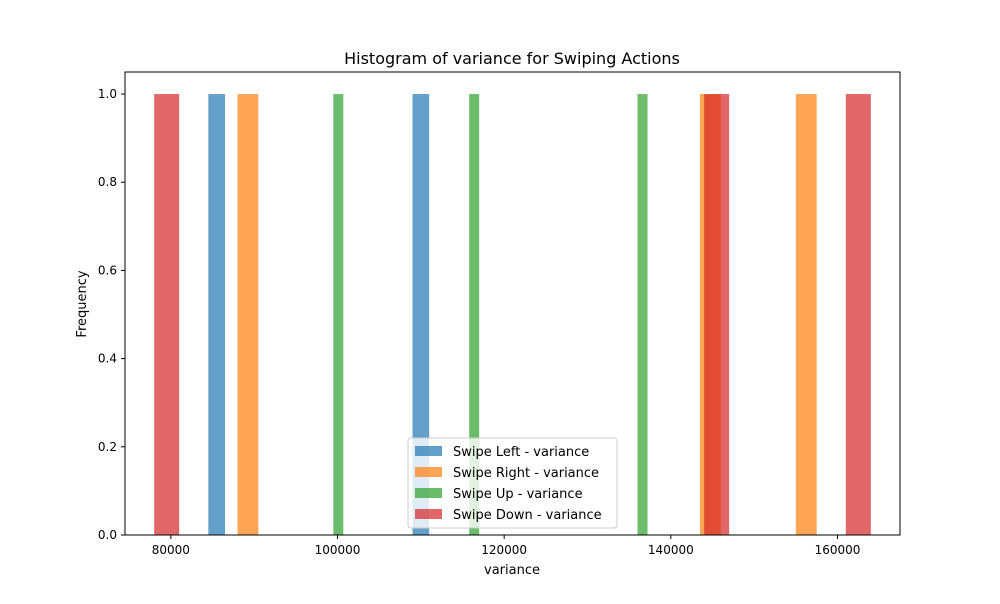  I want to click on x-tick-label: 80000, so click(171, 550).